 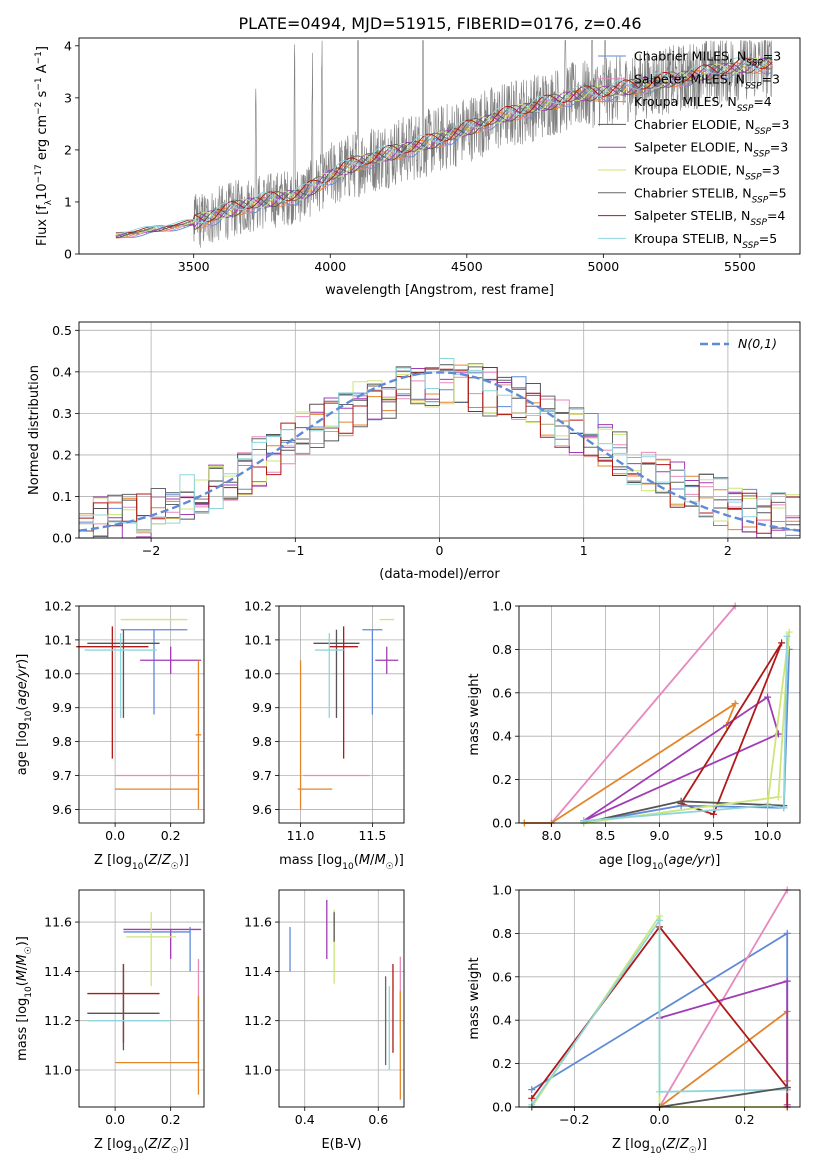 What do you see at coordinates (705, 241) in the screenshot?
I see `legend-label: Kroupa STELIB, NSSP=5` at bounding box center [705, 241].